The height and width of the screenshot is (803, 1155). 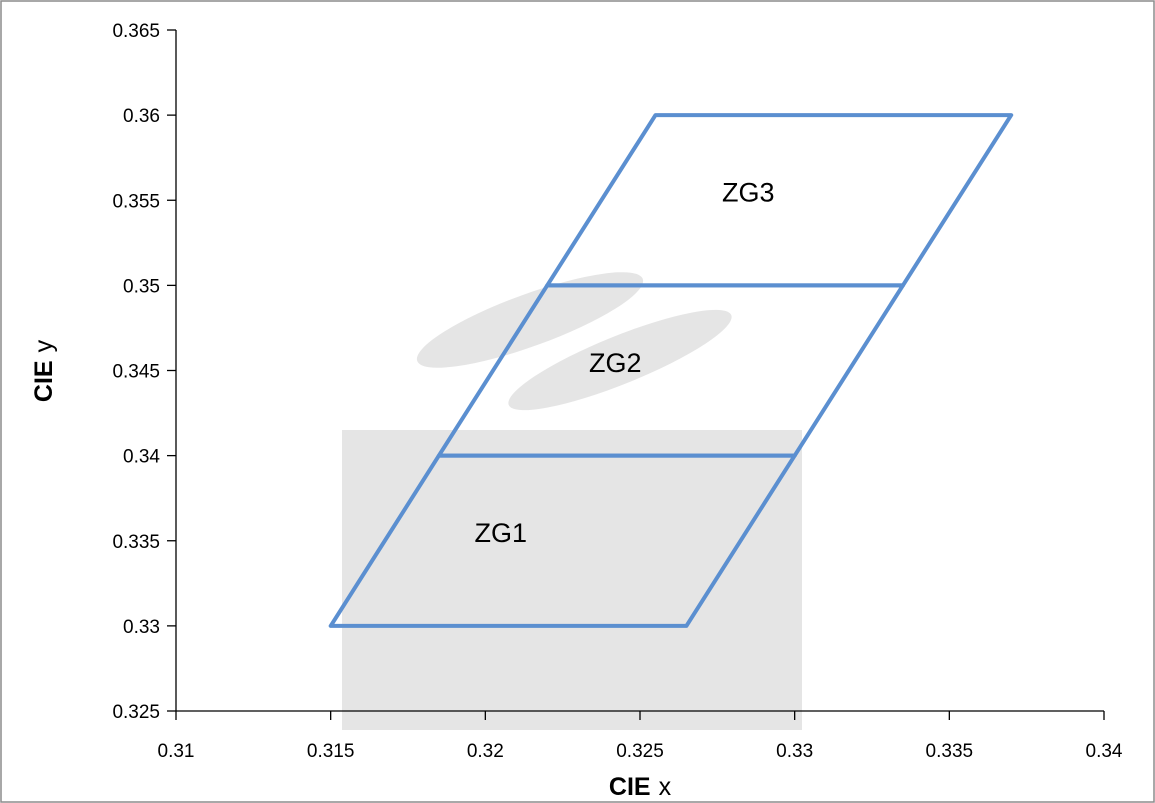 What do you see at coordinates (141, 116) in the screenshot?
I see `y-tick-label: 0.36` at bounding box center [141, 116].